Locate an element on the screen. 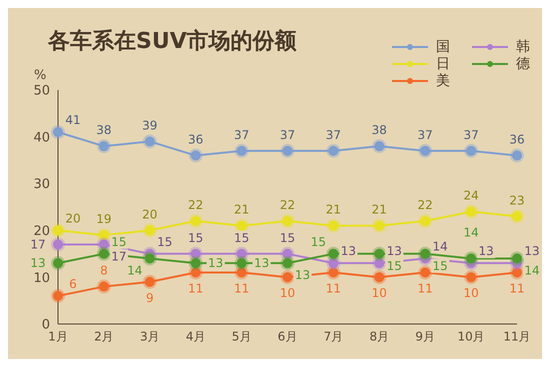  x-tick-label: 8月 is located at coordinates (379, 337).